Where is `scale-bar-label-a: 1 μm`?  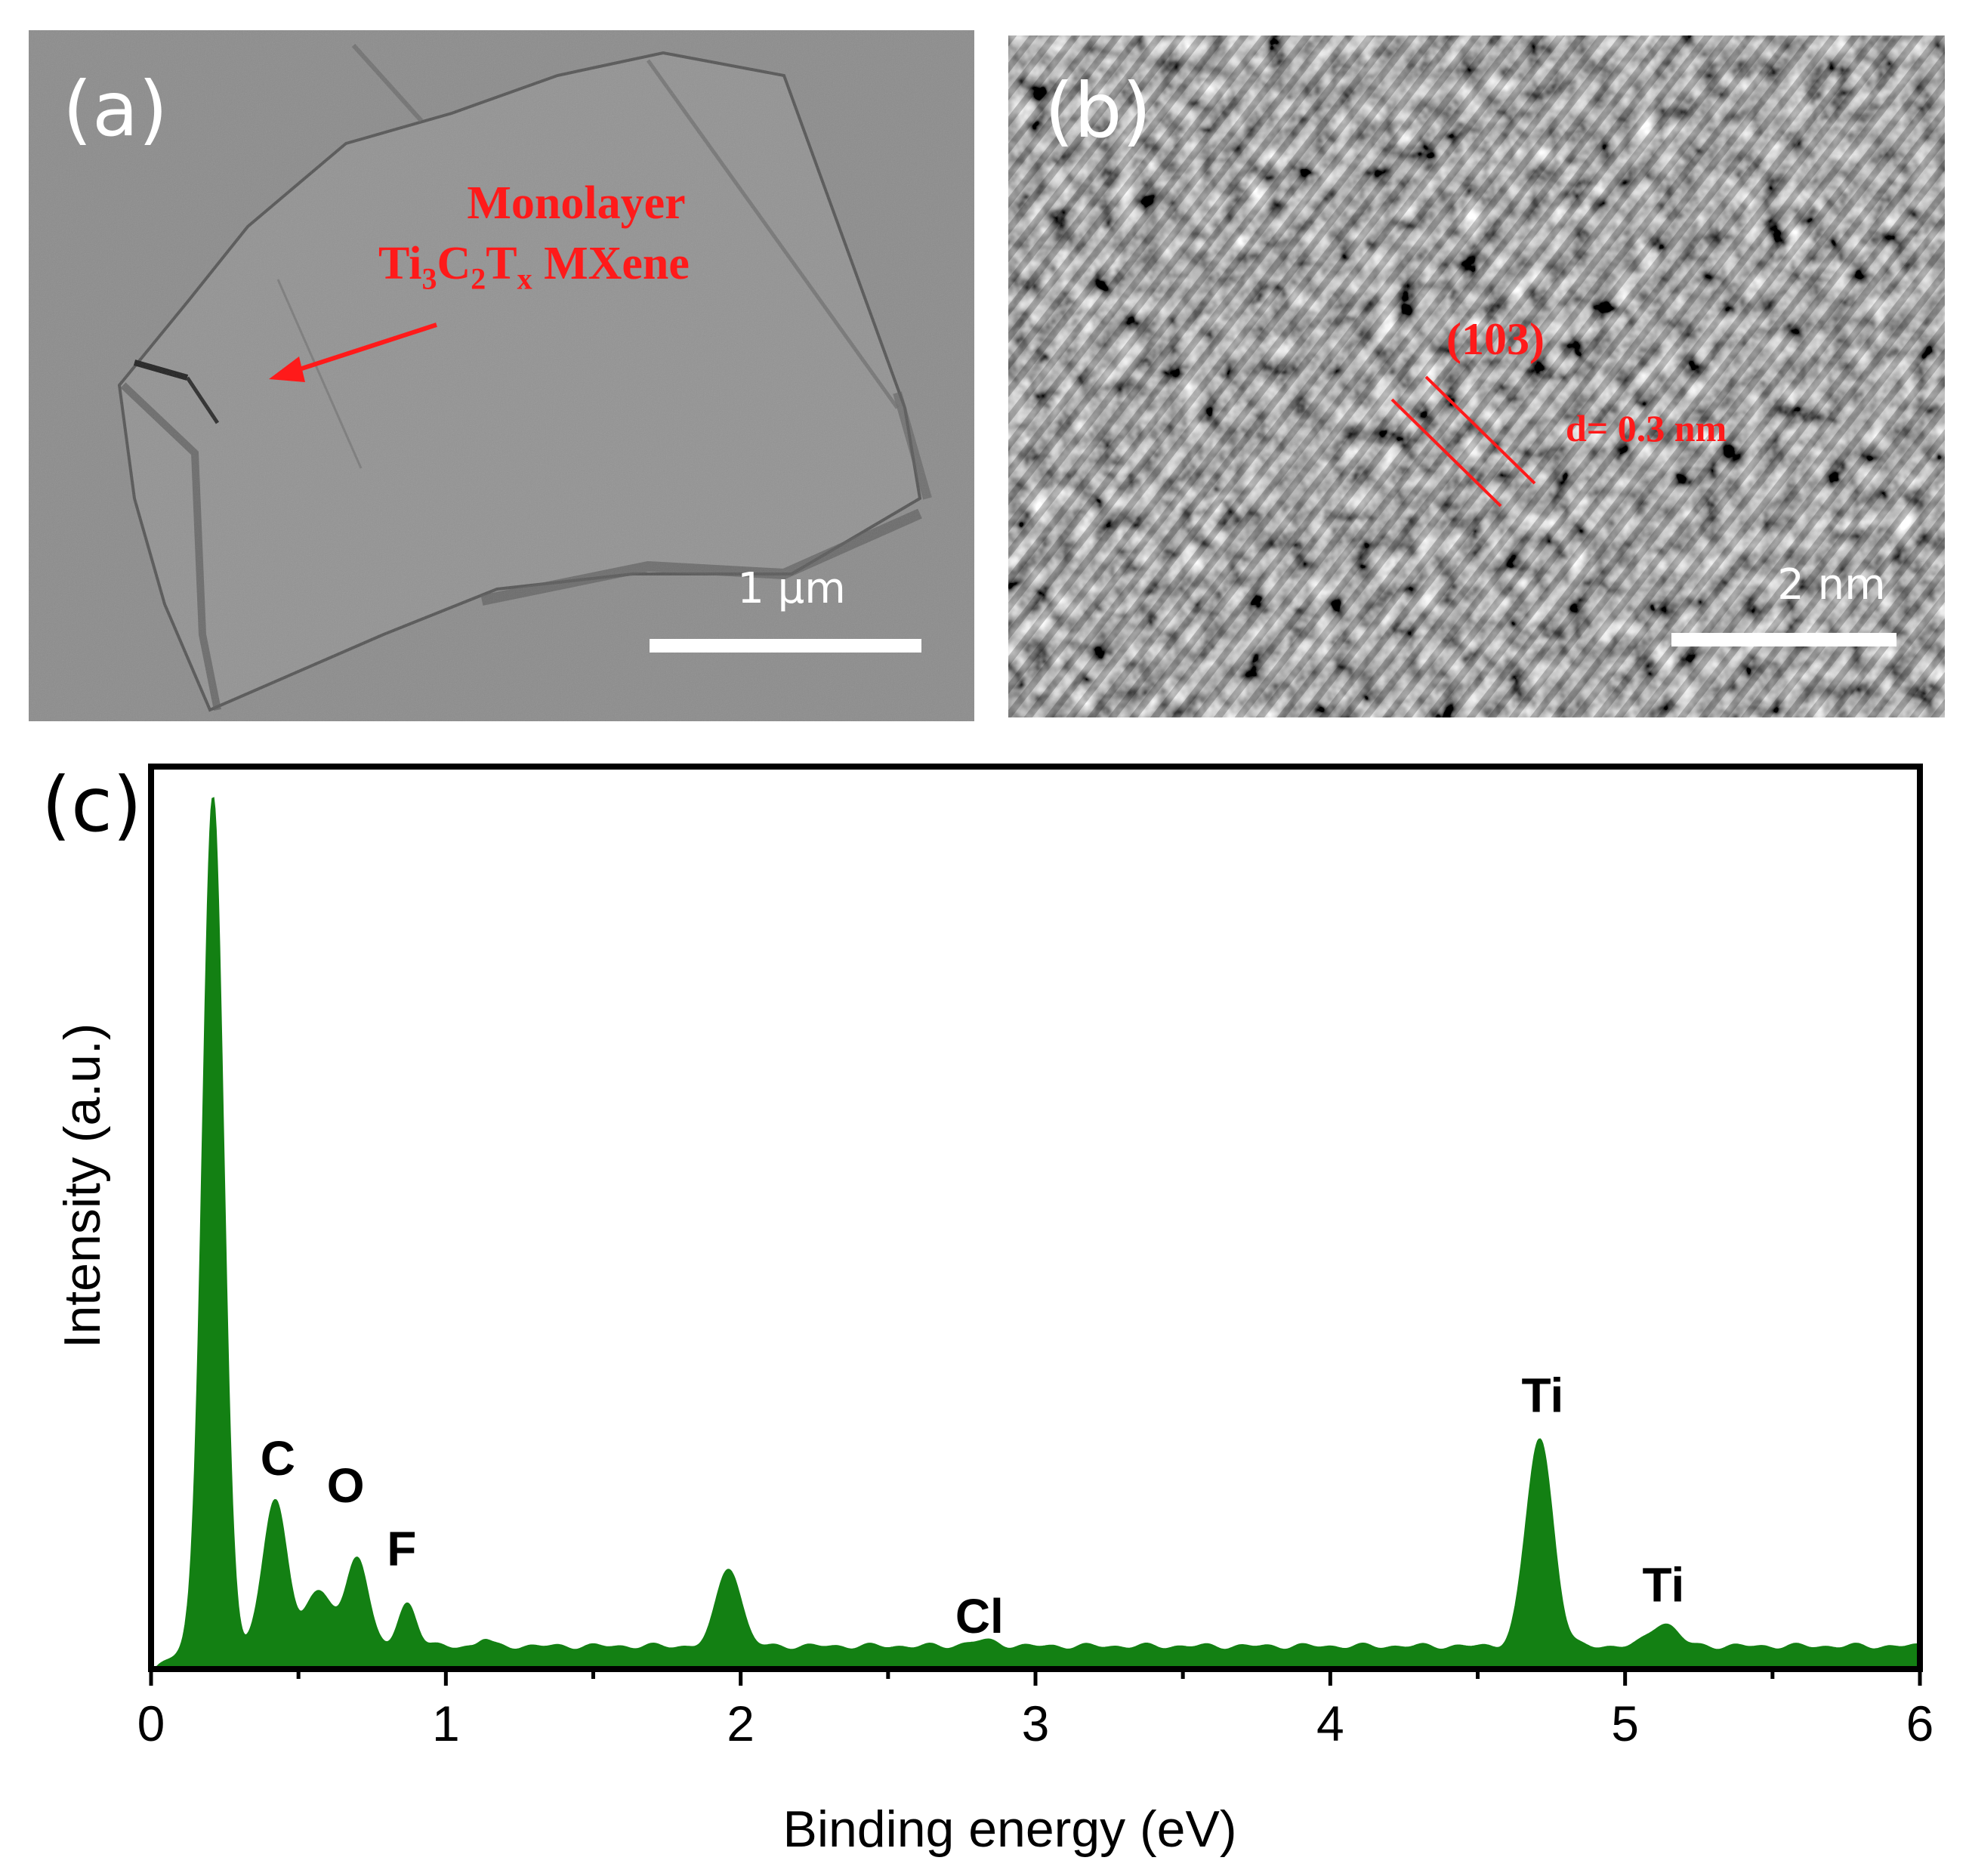 scale-bar-label-a: 1 μm is located at coordinates (791, 588).